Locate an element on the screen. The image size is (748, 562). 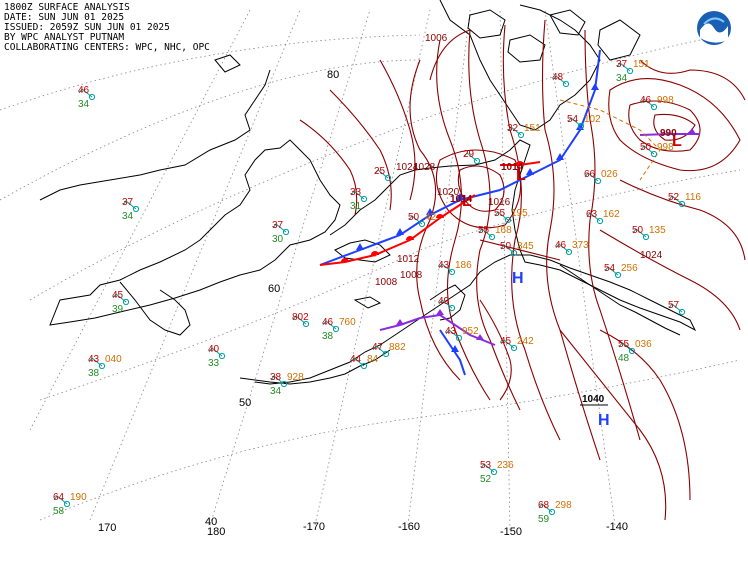
station-plot: 47 882 is located at coordinates (389, 350).